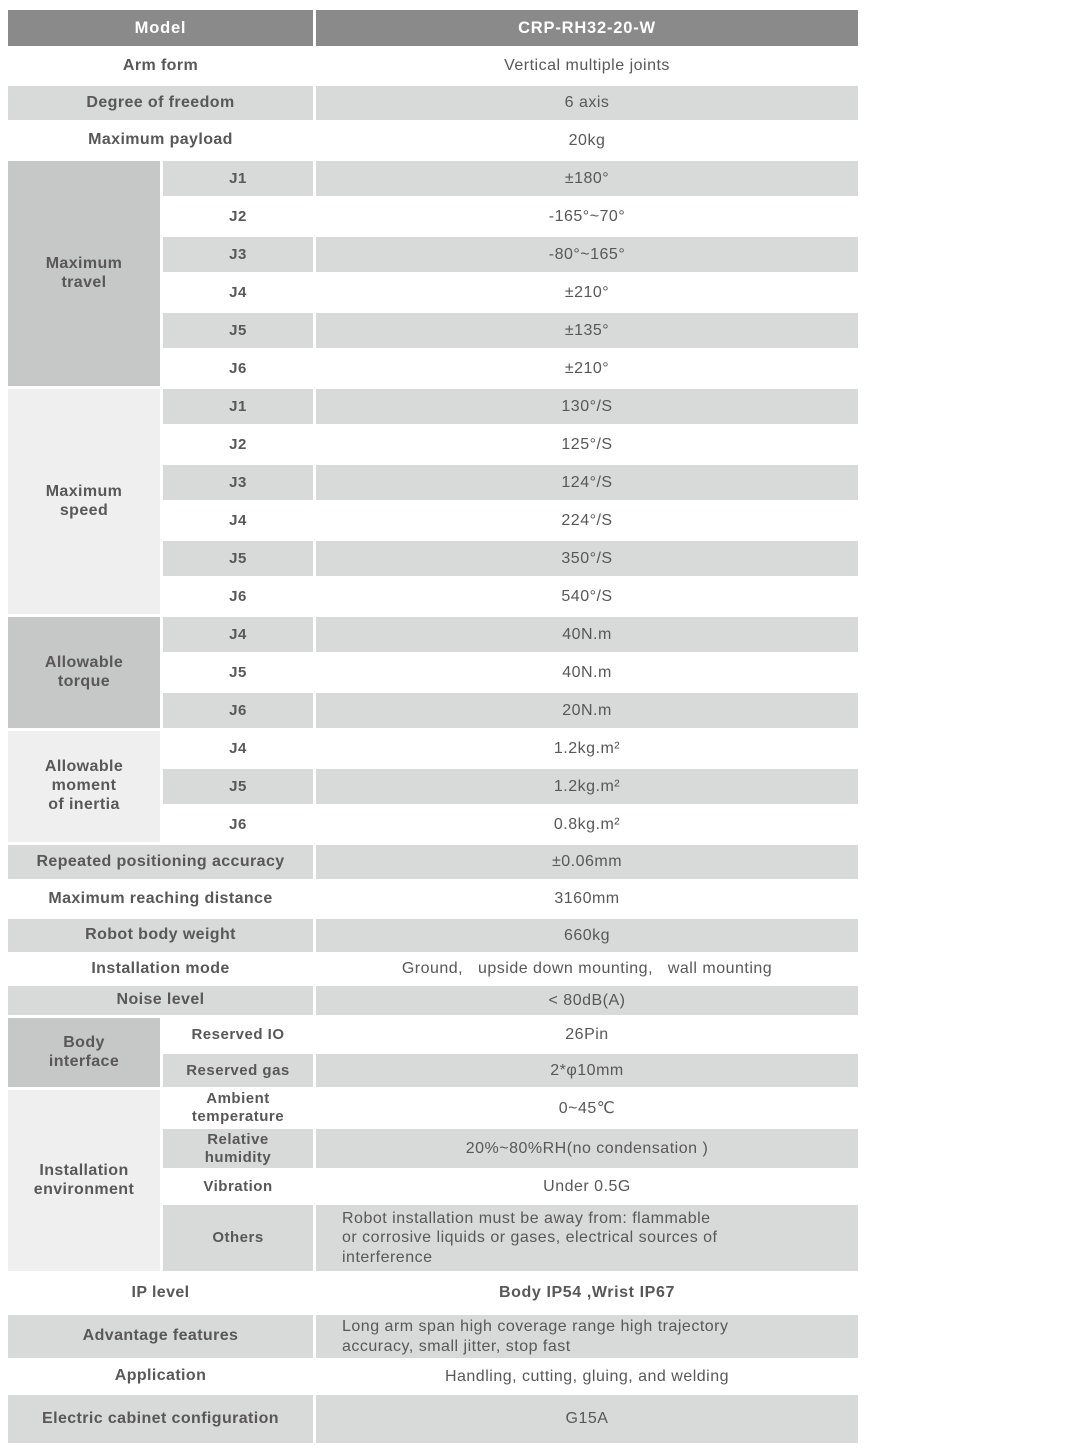 The image size is (1084, 1451). What do you see at coordinates (238, 368) in the screenshot?
I see `travel-j6-label: J6` at bounding box center [238, 368].